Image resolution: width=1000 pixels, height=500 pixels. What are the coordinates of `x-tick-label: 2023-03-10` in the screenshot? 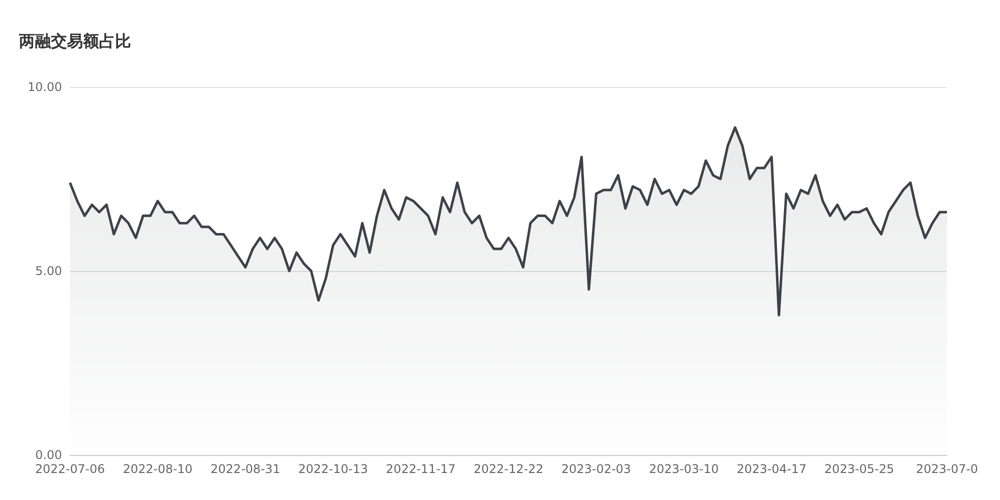 It's located at (684, 469).